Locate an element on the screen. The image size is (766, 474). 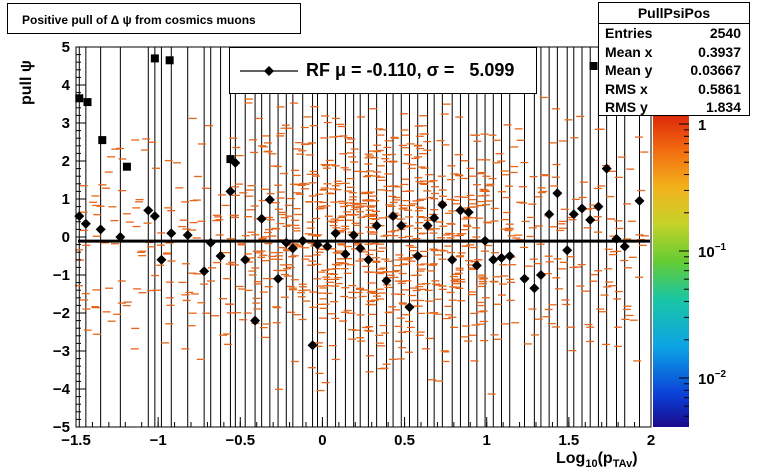
y-tick-label: 4 is located at coordinates (66, 85).